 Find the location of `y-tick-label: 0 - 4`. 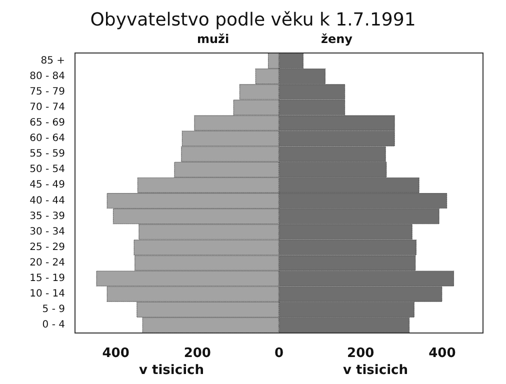

y-tick-label: 0 - 4 is located at coordinates (53, 325).